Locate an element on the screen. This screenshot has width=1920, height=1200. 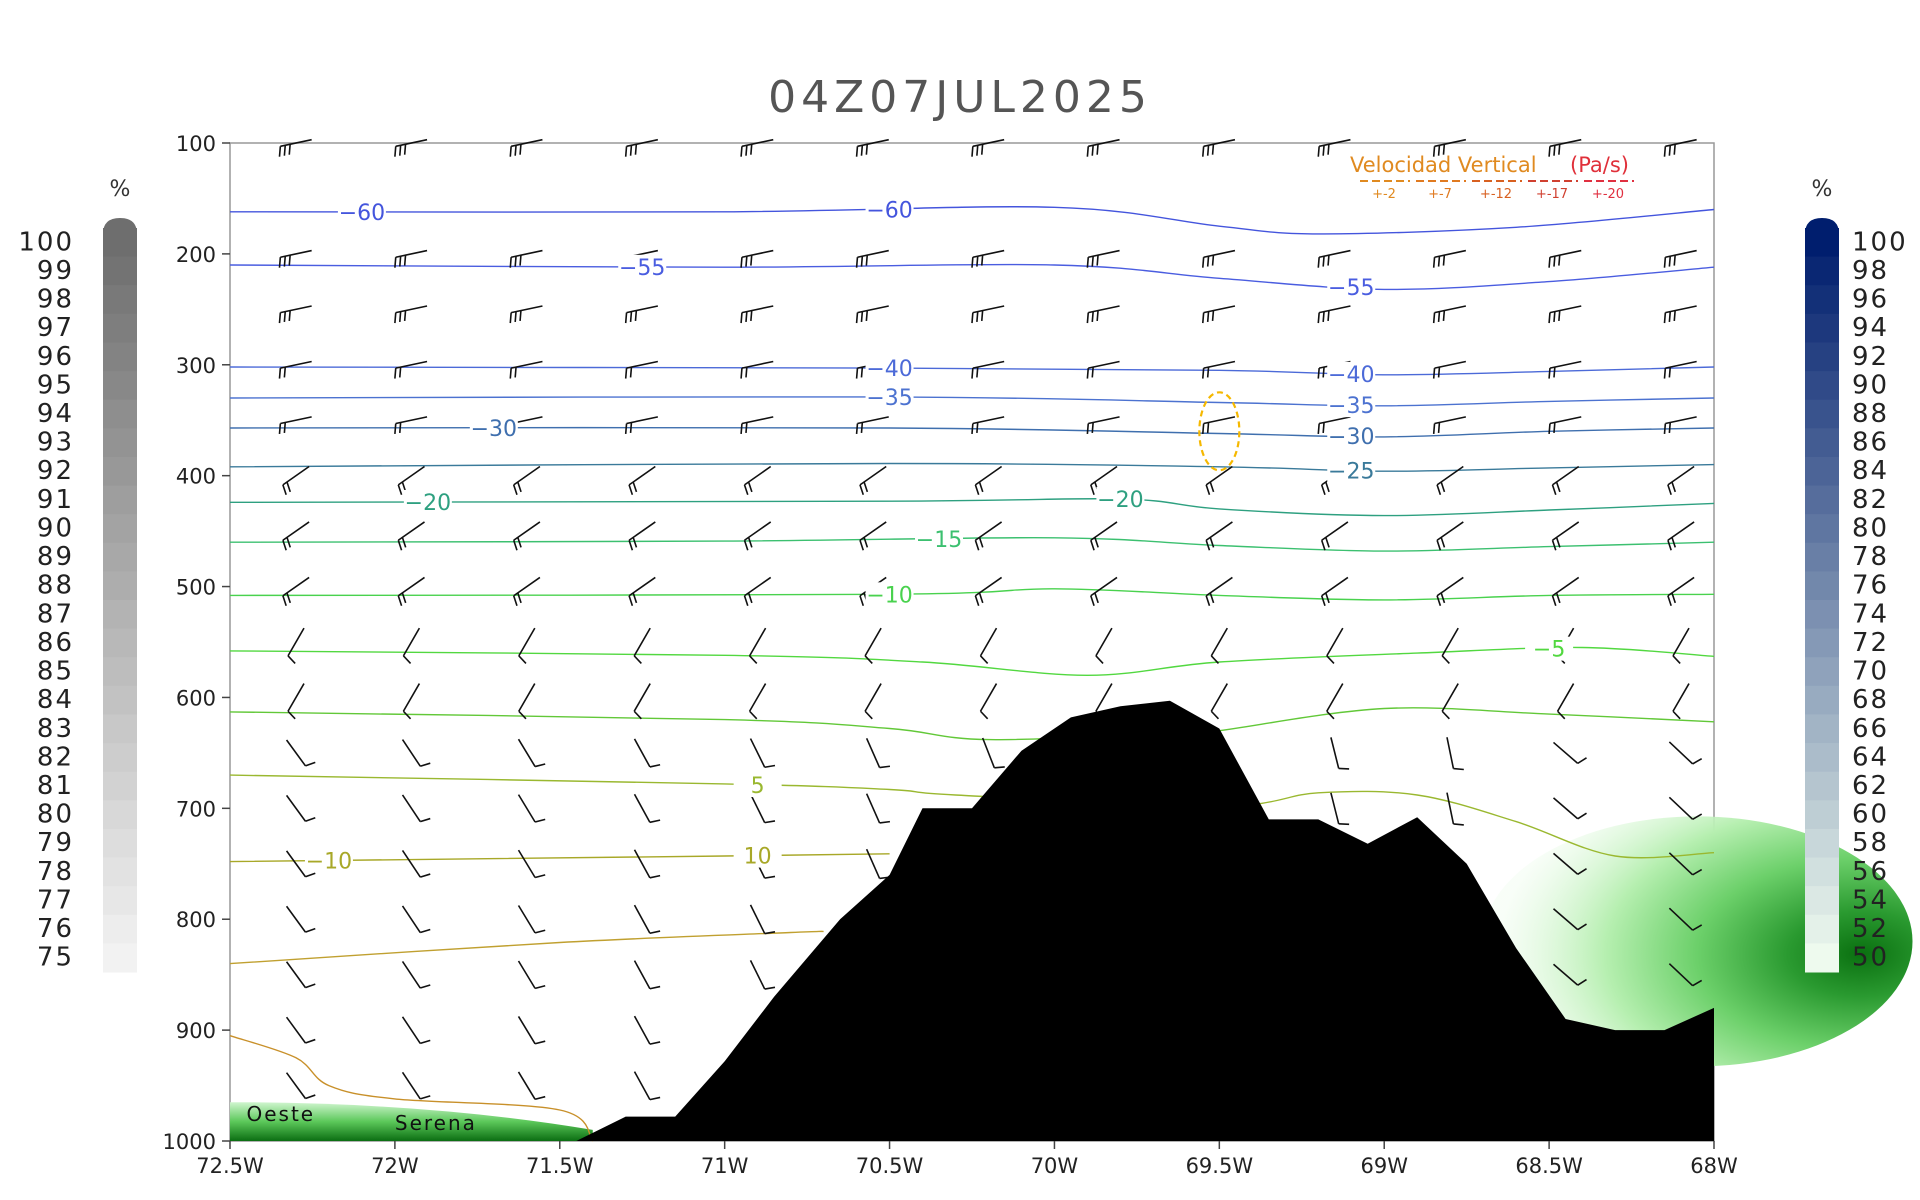
vv-legend-label: +-7 is located at coordinates (1440, 194).